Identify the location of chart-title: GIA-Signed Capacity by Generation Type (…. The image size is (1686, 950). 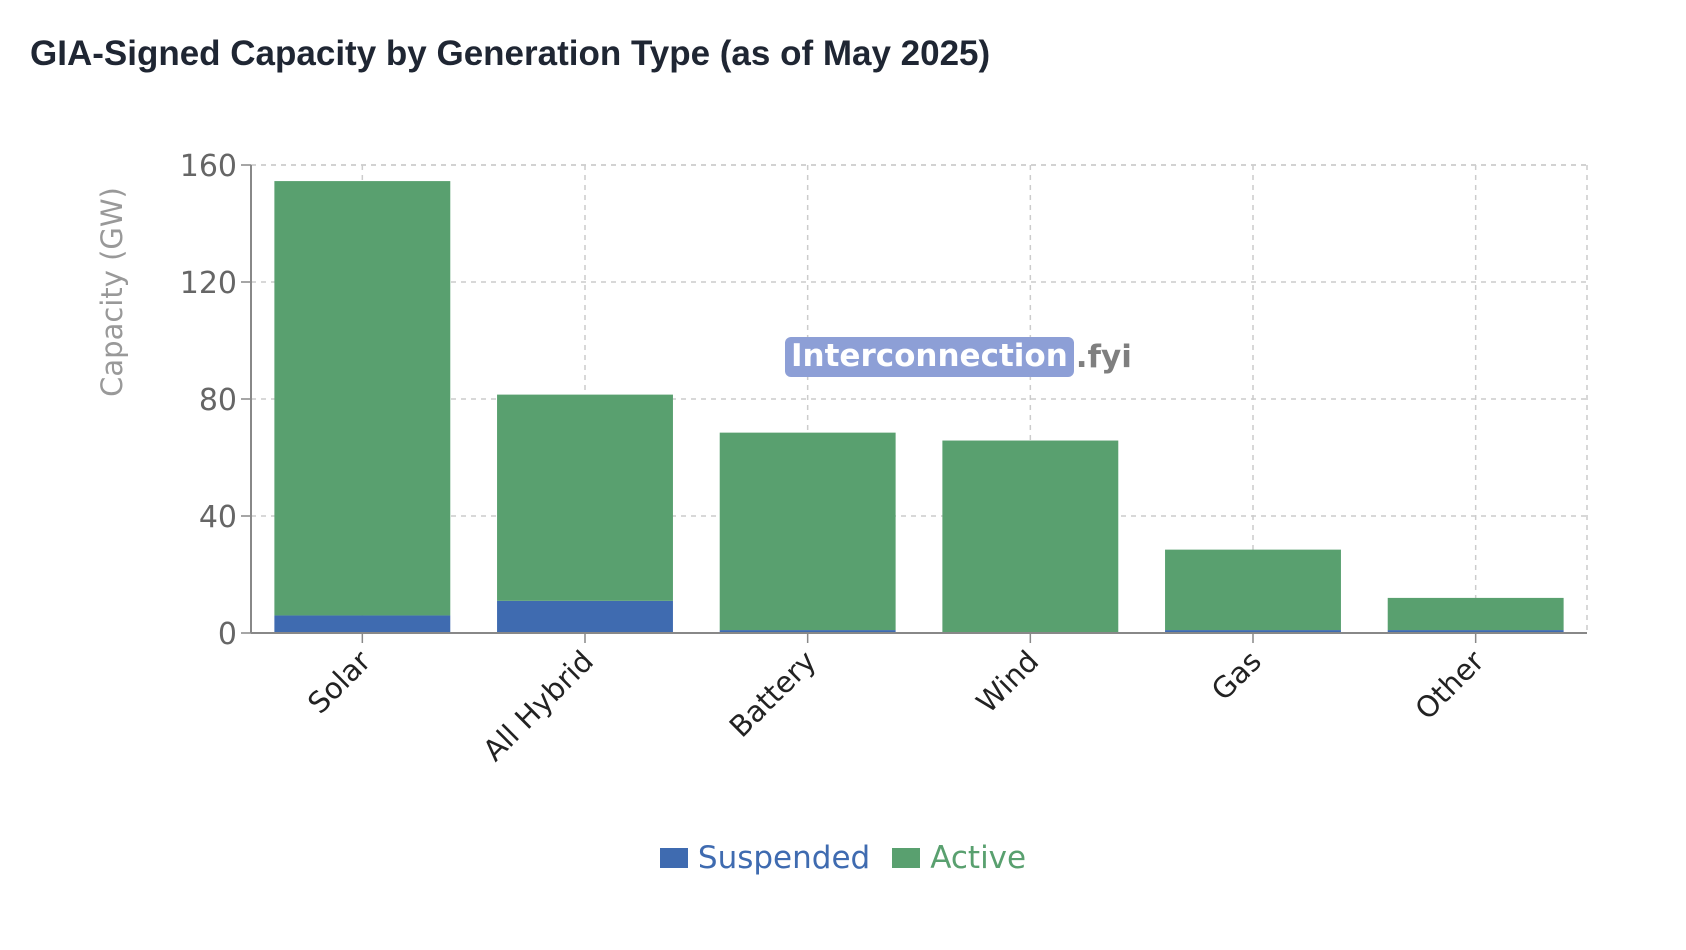
(510, 53).